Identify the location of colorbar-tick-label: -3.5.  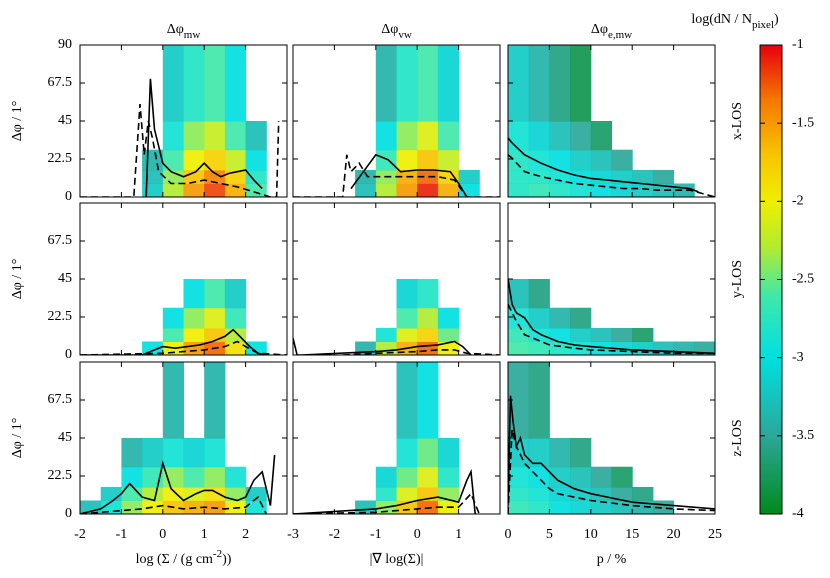
(803, 435).